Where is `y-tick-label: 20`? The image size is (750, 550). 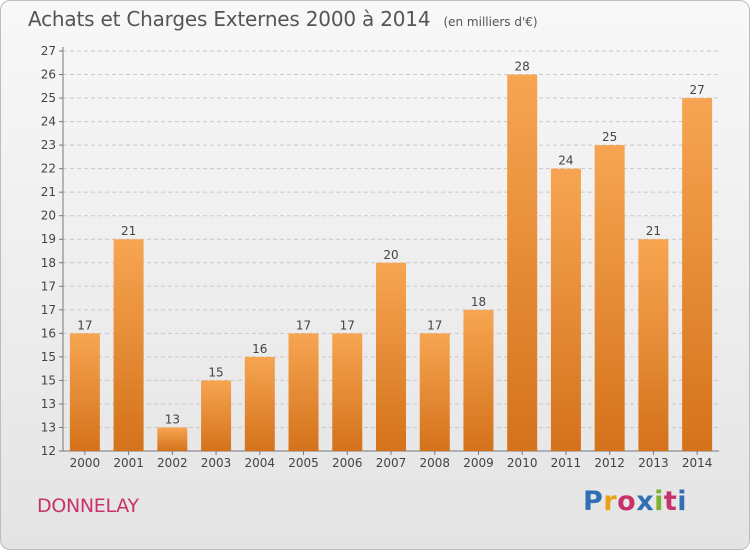 y-tick-label: 20 is located at coordinates (48, 216).